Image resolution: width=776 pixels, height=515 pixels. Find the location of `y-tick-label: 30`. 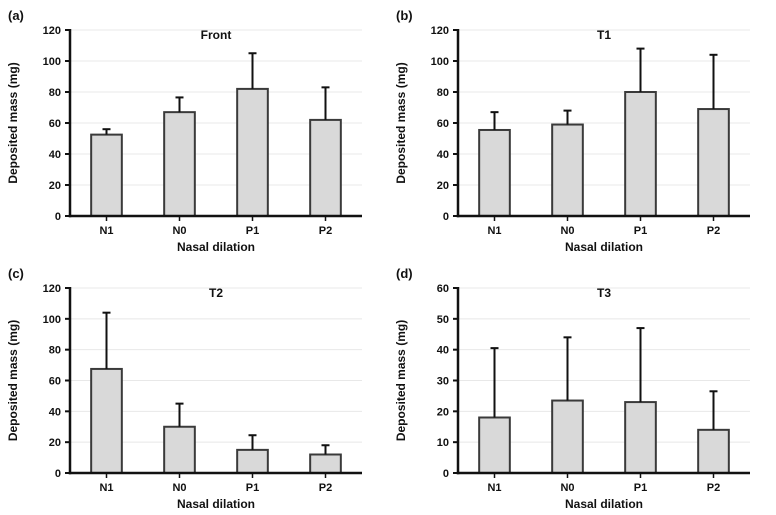

y-tick-label: 30 is located at coordinates (443, 382).